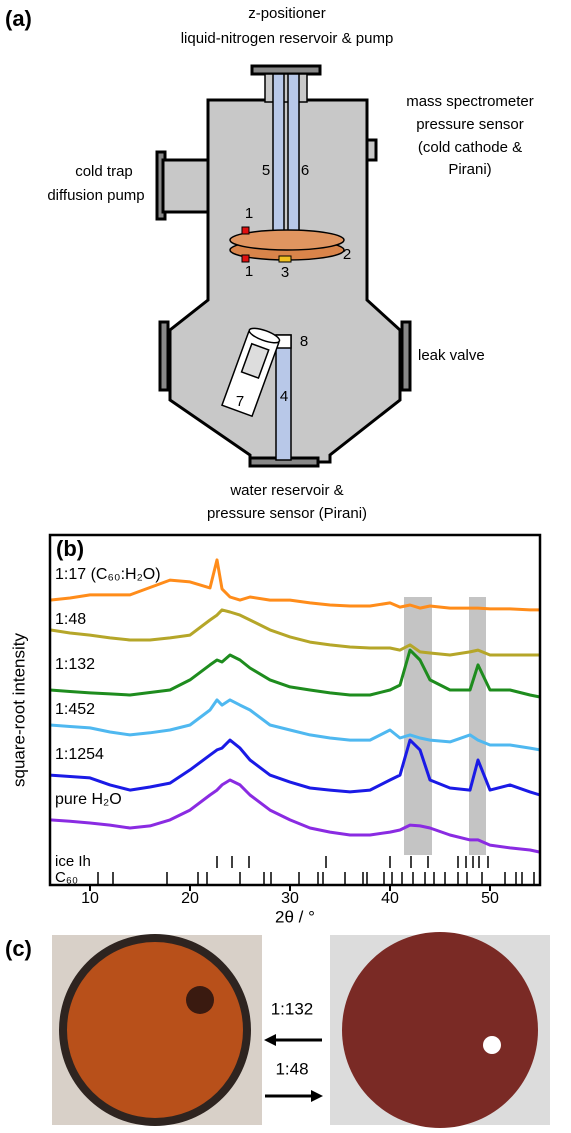 Image resolution: width=571 pixels, height=1133 pixels. What do you see at coordinates (240, 401) in the screenshot?
I see `part-number: 7` at bounding box center [240, 401].